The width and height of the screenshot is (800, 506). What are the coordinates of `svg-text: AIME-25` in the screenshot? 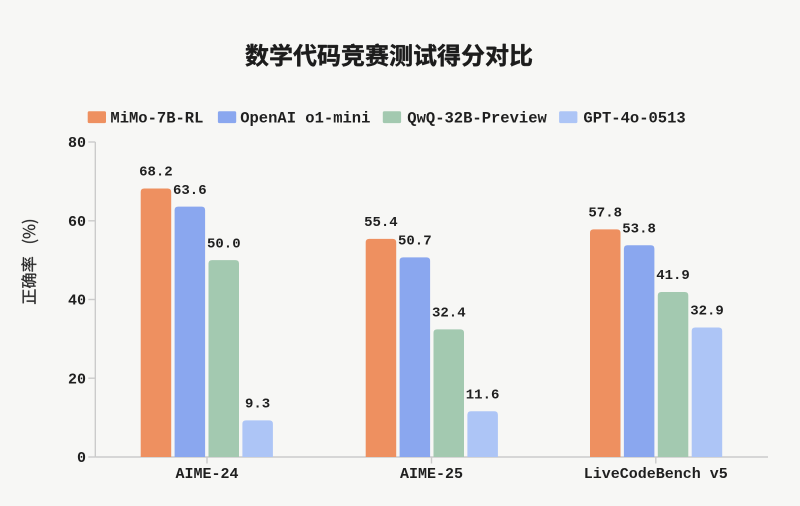 It's located at (431, 474).